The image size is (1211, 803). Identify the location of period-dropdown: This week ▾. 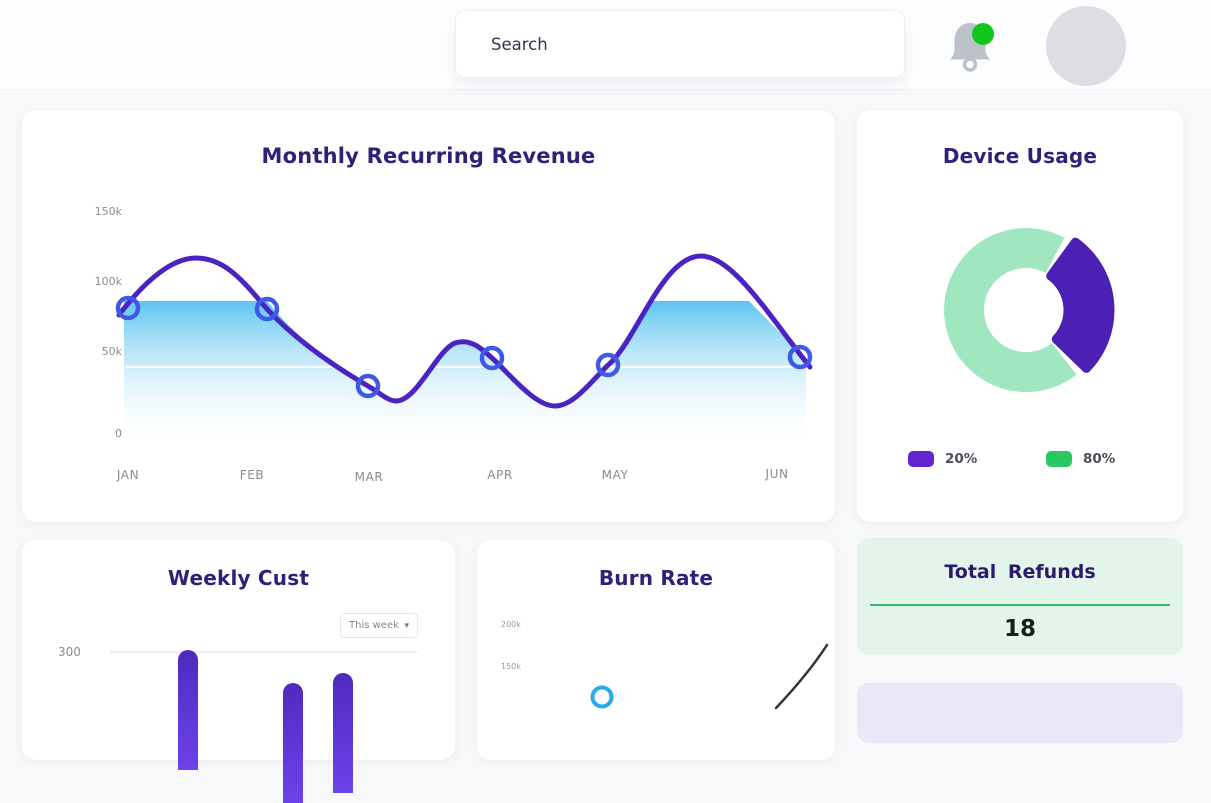
(379, 625).